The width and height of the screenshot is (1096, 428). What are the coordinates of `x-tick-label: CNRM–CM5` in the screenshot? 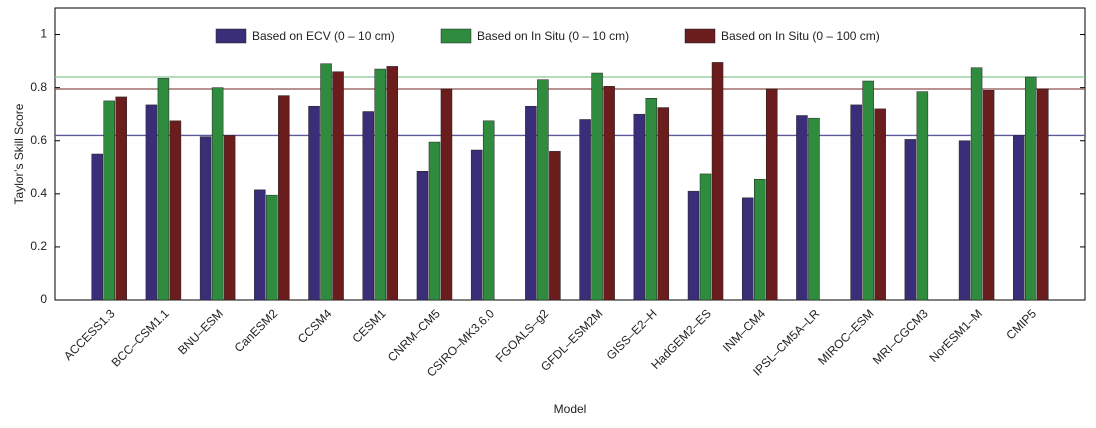 It's located at (414, 335).